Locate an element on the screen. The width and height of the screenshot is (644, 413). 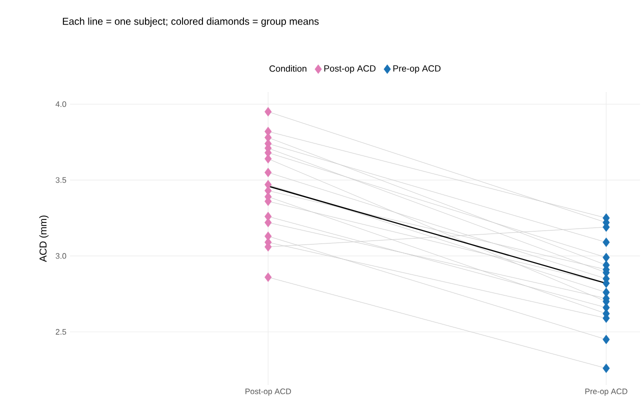
legend-label: Post-op ACD is located at coordinates (350, 69).